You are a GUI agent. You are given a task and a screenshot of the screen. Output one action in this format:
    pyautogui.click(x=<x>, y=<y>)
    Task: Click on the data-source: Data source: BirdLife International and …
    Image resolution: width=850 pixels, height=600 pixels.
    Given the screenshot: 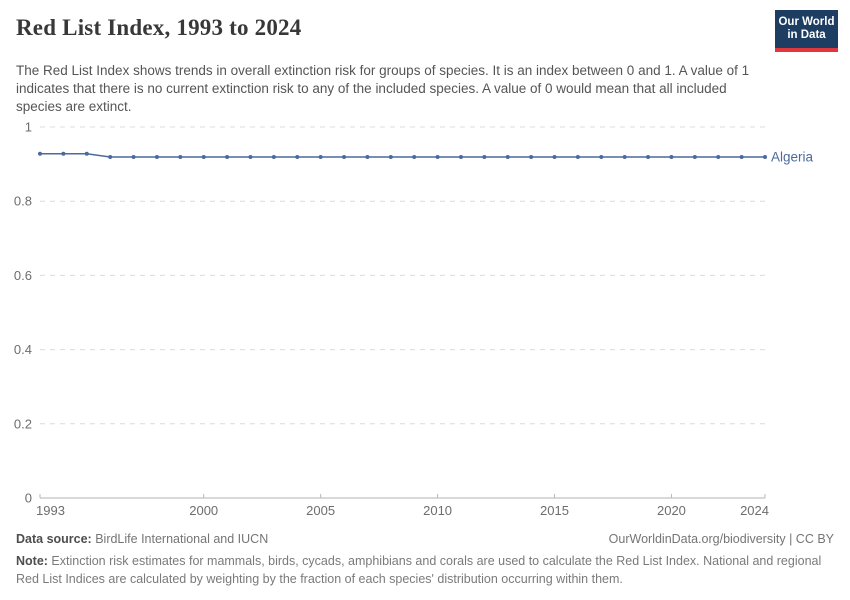 What is the action you would take?
    pyautogui.click(x=142, y=539)
    